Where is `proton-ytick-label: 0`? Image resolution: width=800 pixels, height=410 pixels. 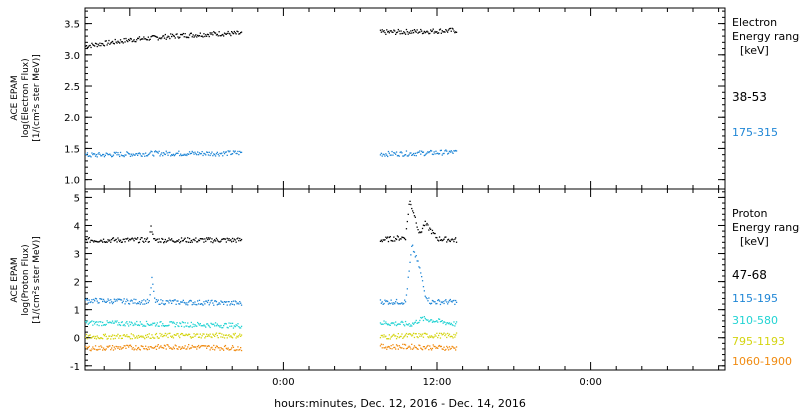 proton-ytick-label: 0 is located at coordinates (77, 339).